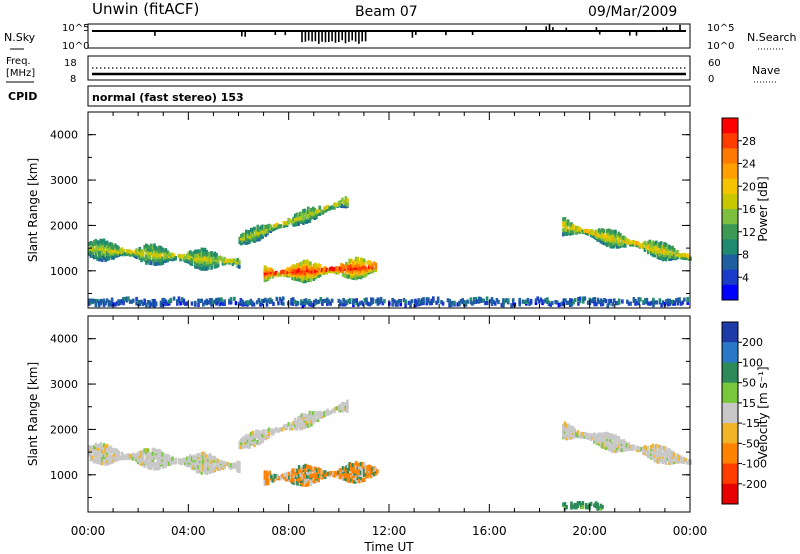  What do you see at coordinates (754, 484) in the screenshot?
I see `velocity-colorbar-tick: -200` at bounding box center [754, 484].